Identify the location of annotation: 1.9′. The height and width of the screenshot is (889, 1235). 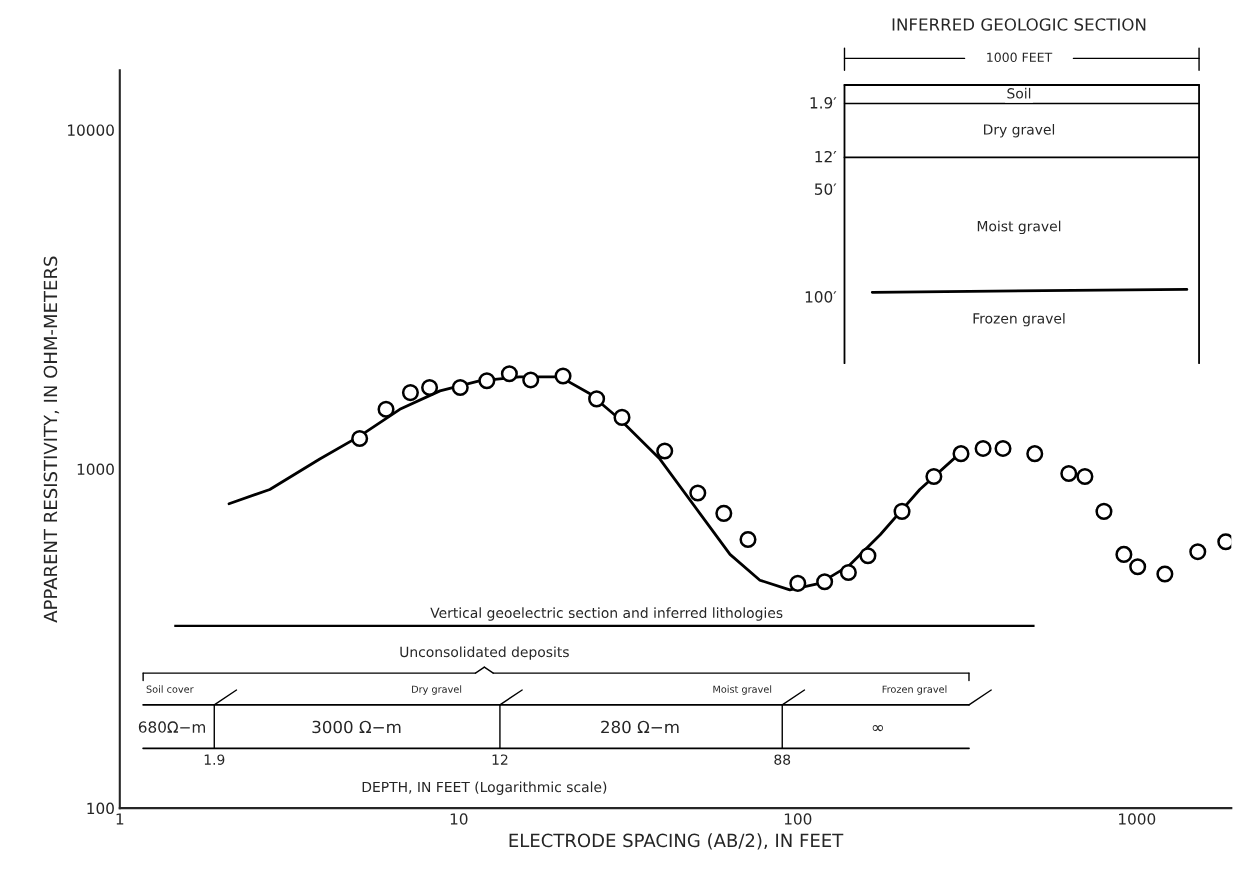
(823, 103).